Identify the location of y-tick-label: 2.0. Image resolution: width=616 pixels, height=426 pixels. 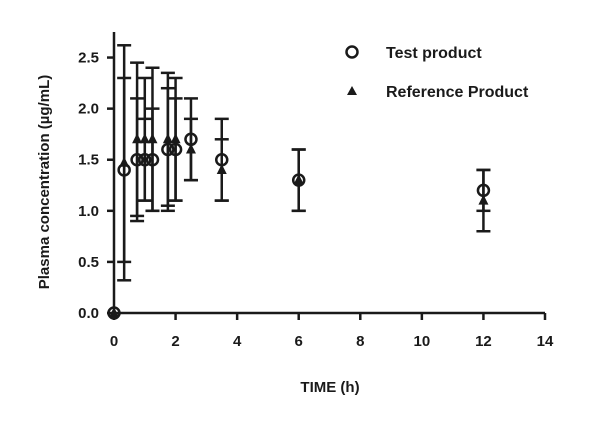
(88, 109).